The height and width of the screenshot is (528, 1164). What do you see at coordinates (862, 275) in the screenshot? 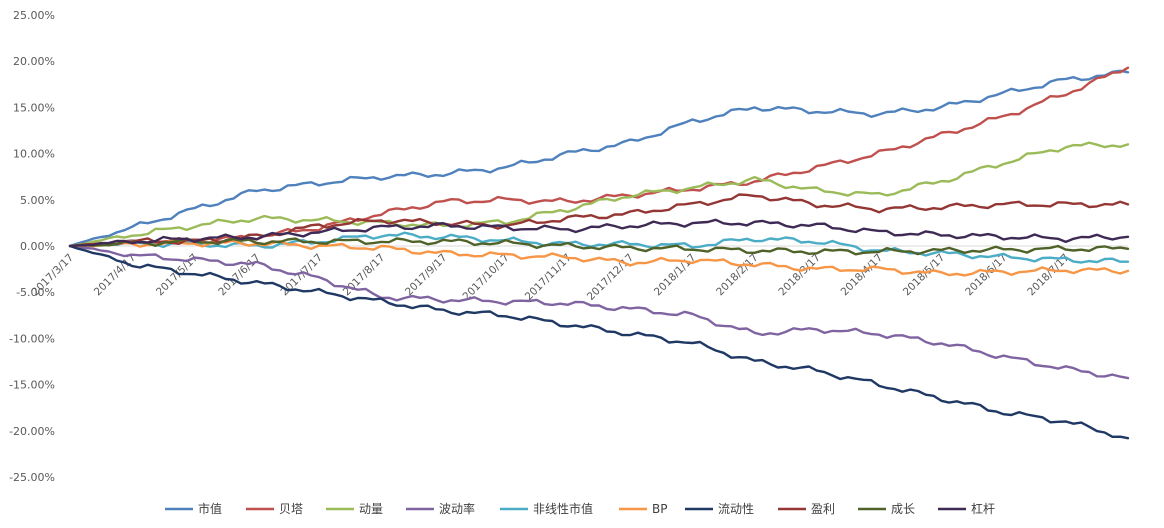
I see `x-tick-label: 2018/4/17` at bounding box center [862, 275].